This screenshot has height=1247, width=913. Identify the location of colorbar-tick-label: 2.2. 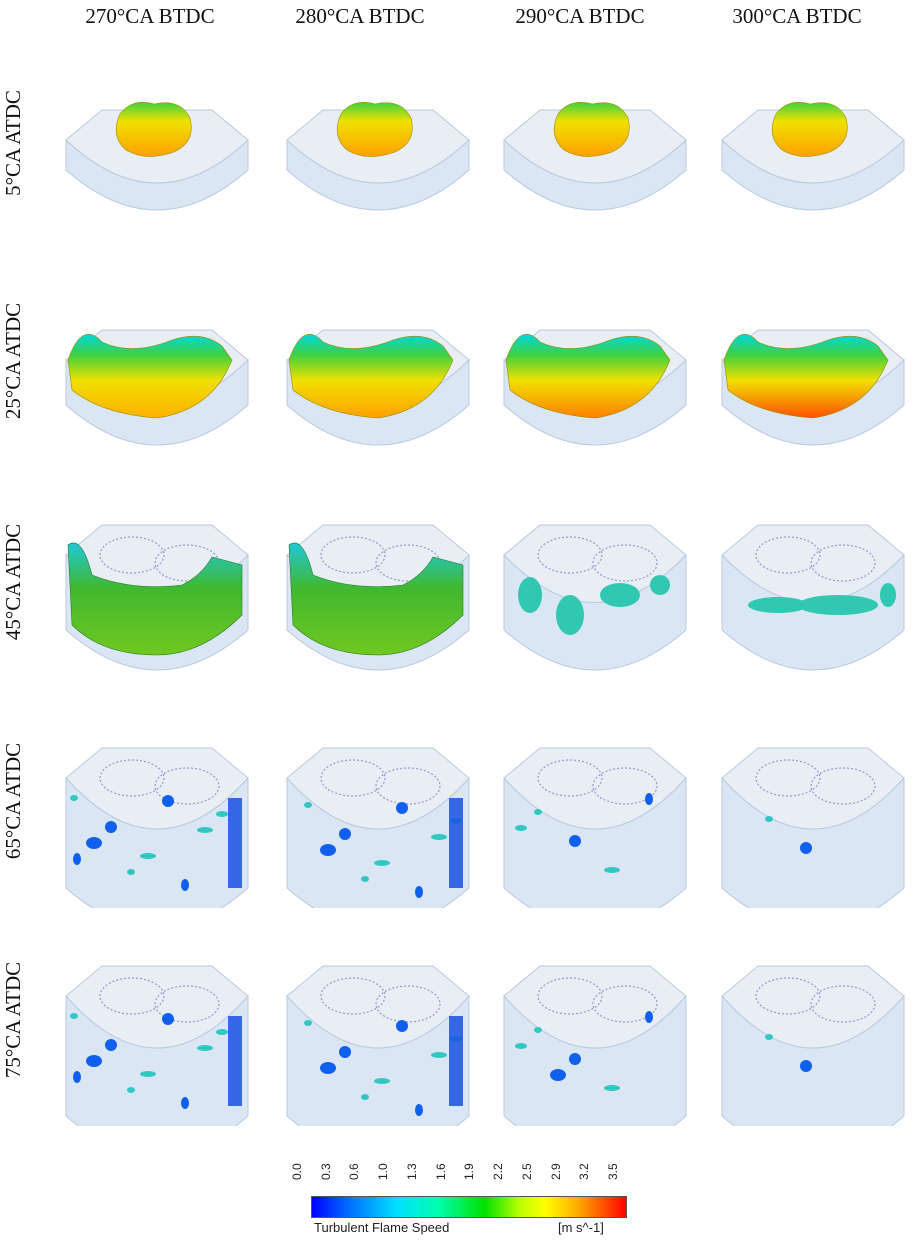
(498, 1171).